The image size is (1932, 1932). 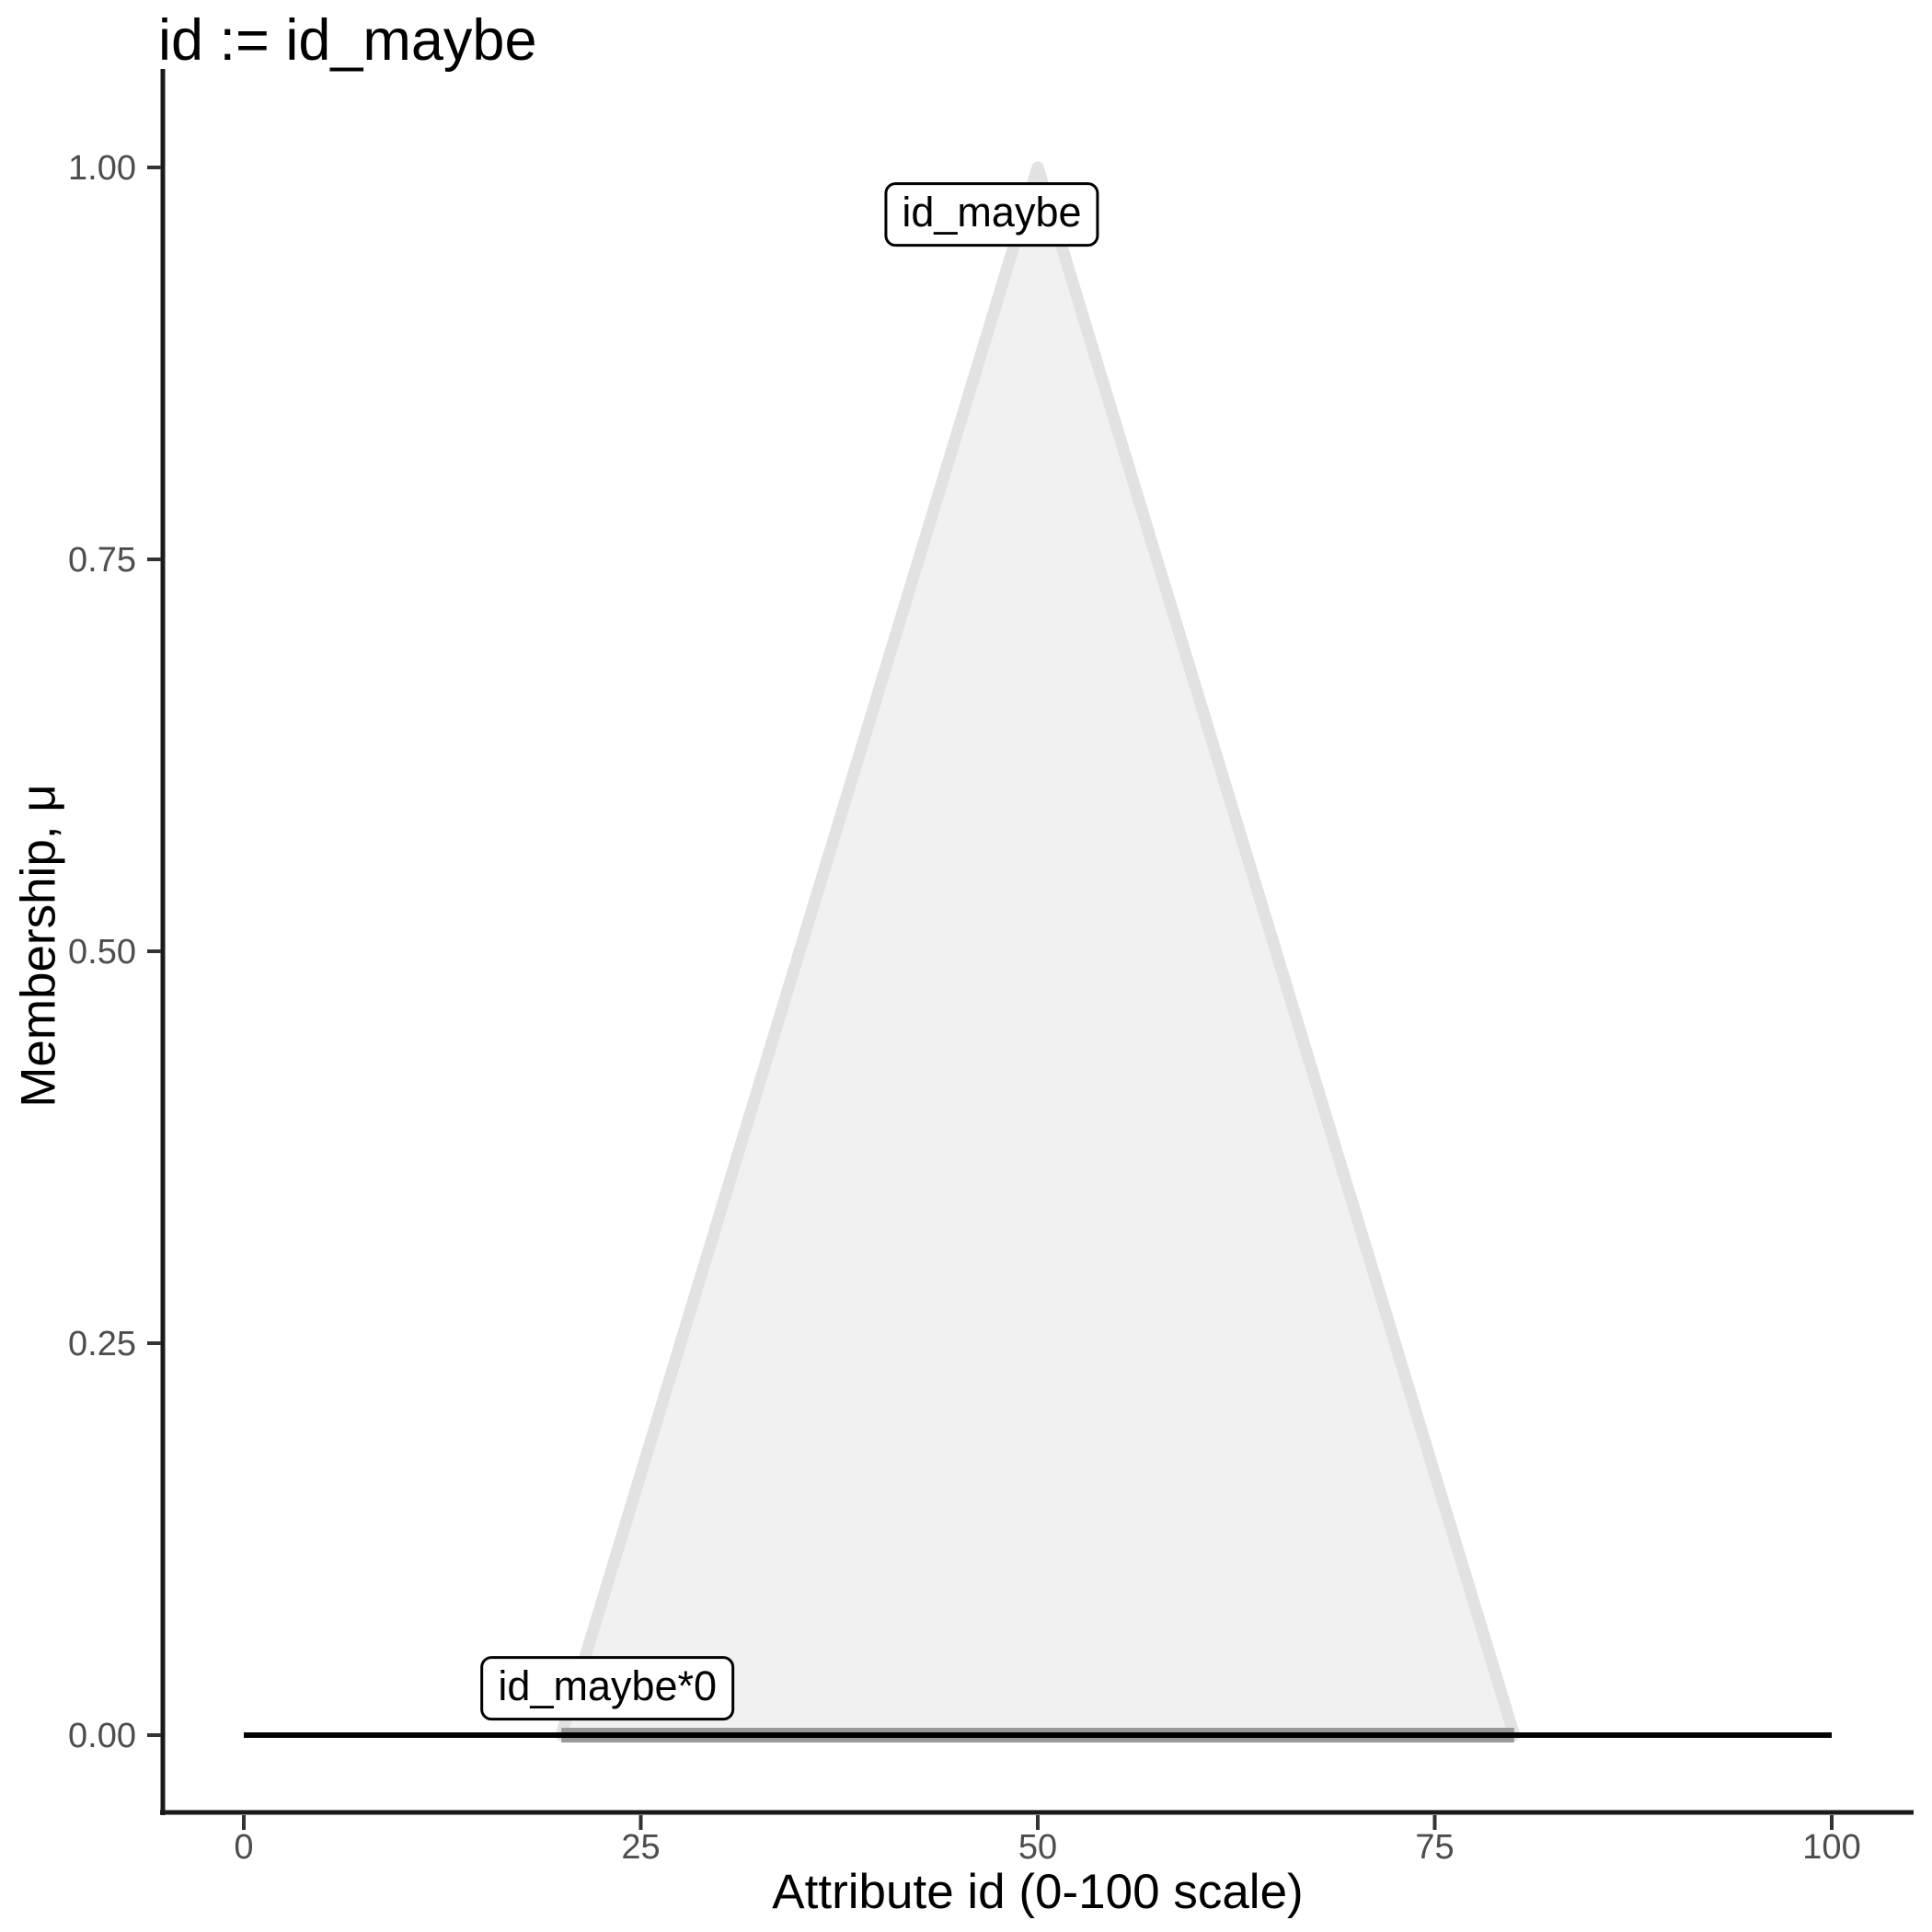 What do you see at coordinates (38, 946) in the screenshot?
I see `y-axis-title: Membership, μ` at bounding box center [38, 946].